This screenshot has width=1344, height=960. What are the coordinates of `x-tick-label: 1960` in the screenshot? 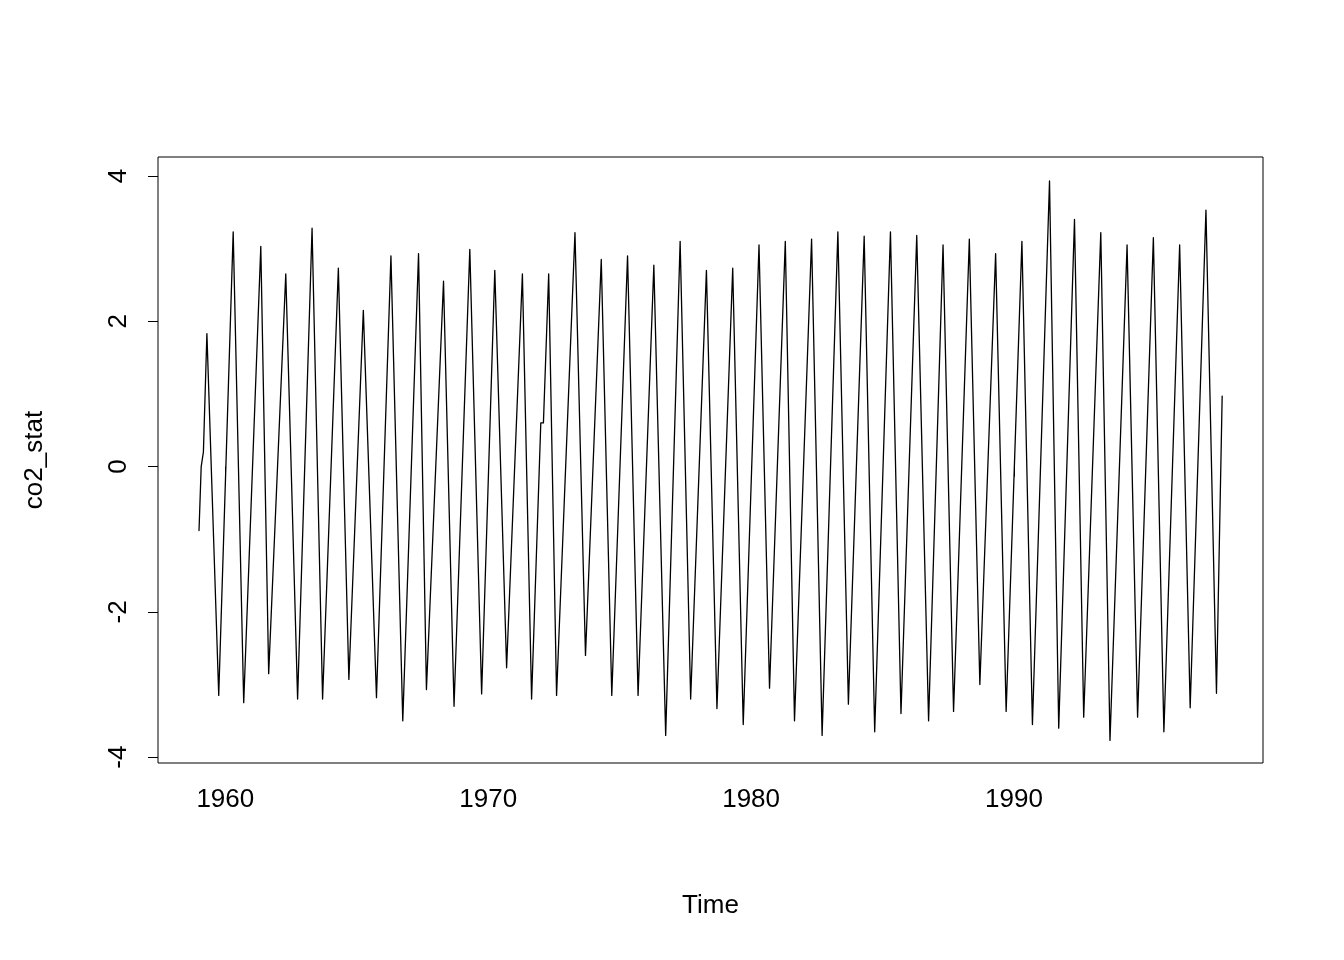 It's located at (225, 798).